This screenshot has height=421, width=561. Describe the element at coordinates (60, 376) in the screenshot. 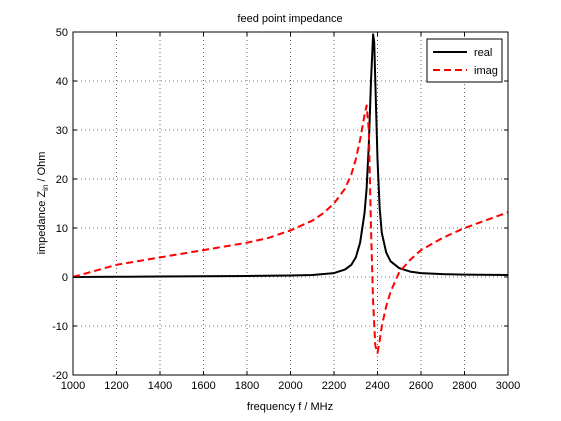

I see `y-tick-label: -20` at that location.